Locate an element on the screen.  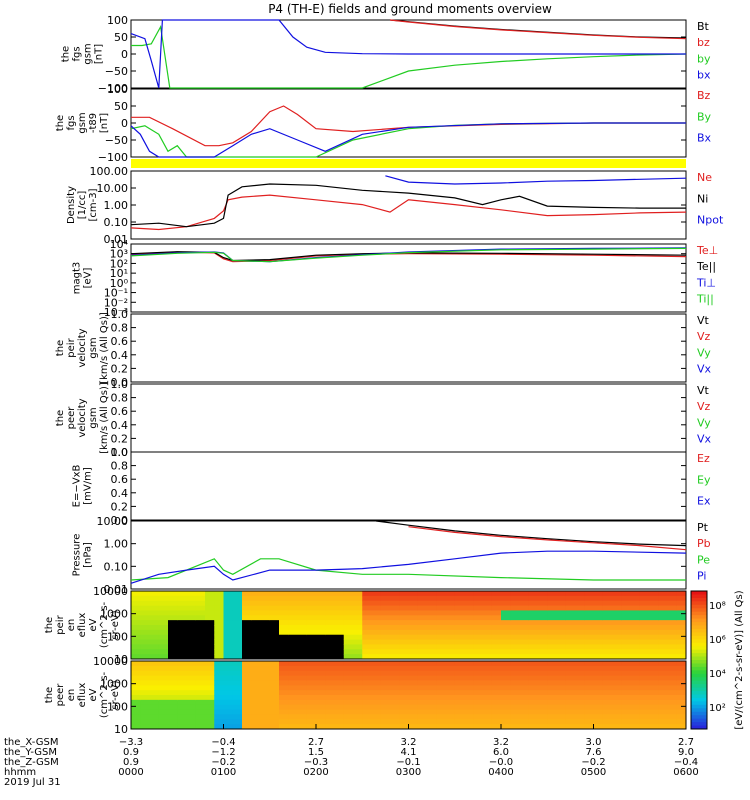
y-axis-label-line: [1/cc] is located at coordinates (82, 205).